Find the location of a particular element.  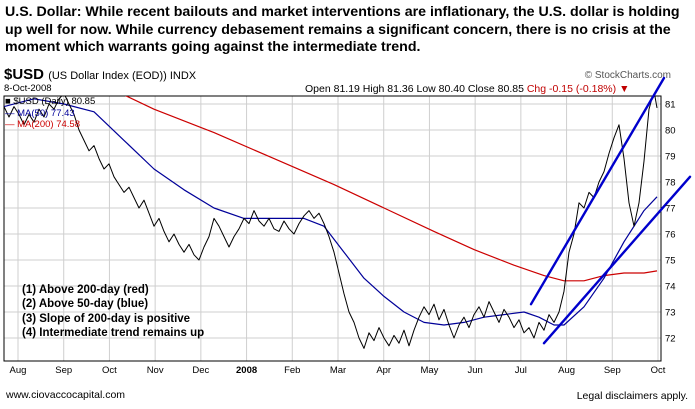

change-down-icon: ▼ is located at coordinates (624, 89).